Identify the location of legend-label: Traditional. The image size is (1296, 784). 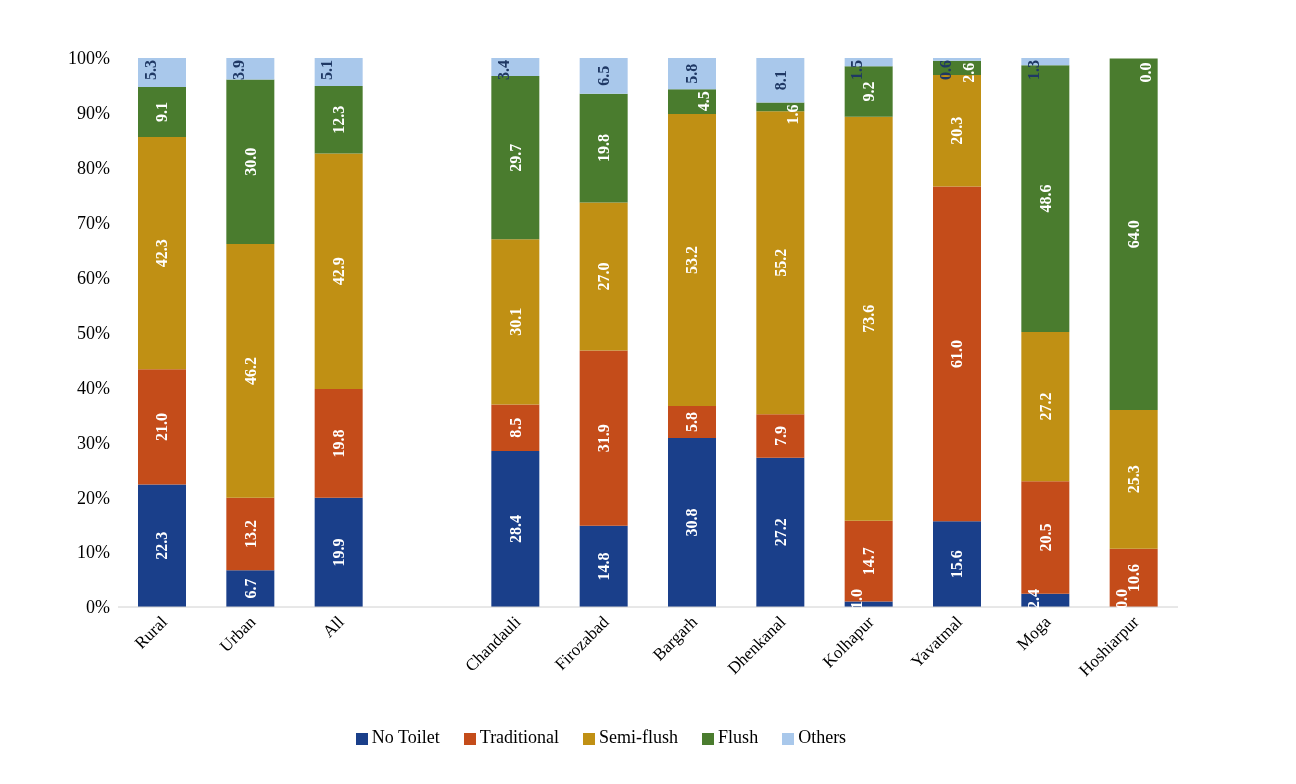
(519, 737).